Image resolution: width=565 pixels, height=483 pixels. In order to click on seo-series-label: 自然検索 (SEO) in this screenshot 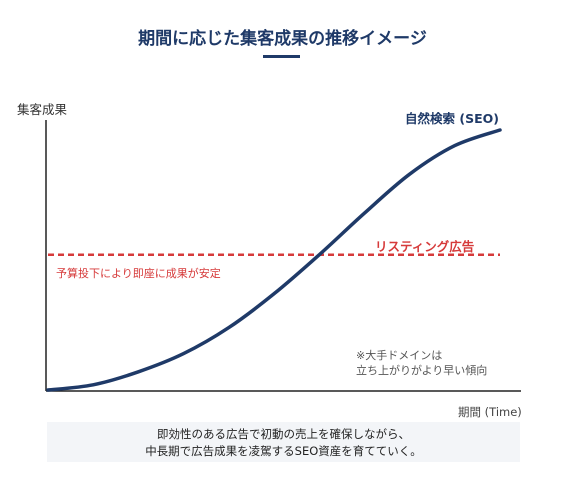, I will do `click(452, 118)`.